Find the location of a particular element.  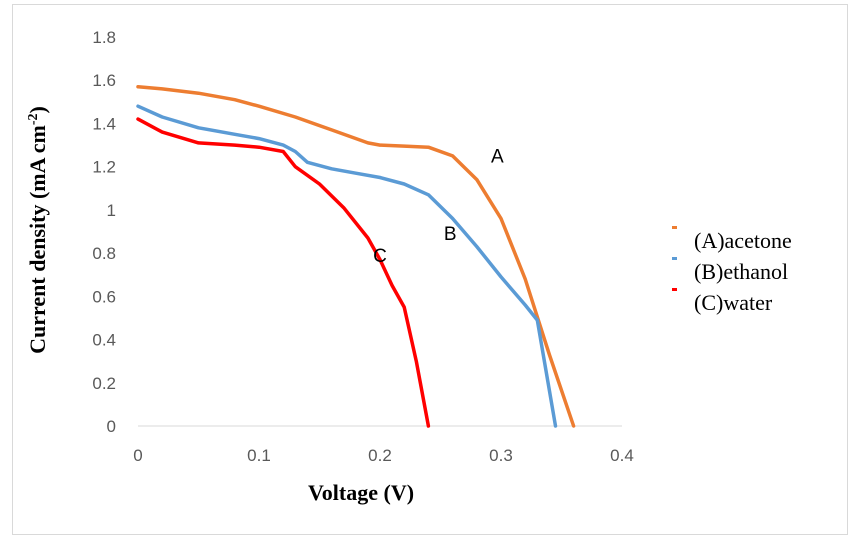

y-tick-label: 0.8 is located at coordinates (104, 253).